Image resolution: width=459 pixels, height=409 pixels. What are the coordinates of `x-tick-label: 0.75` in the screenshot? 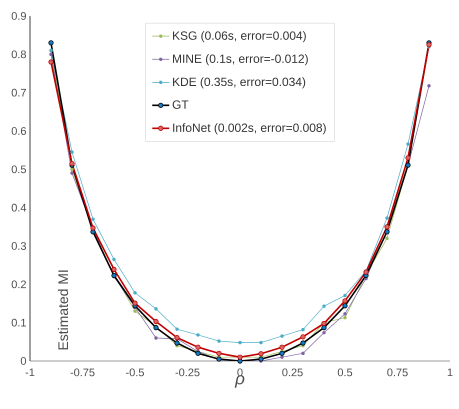 It's located at (397, 372).